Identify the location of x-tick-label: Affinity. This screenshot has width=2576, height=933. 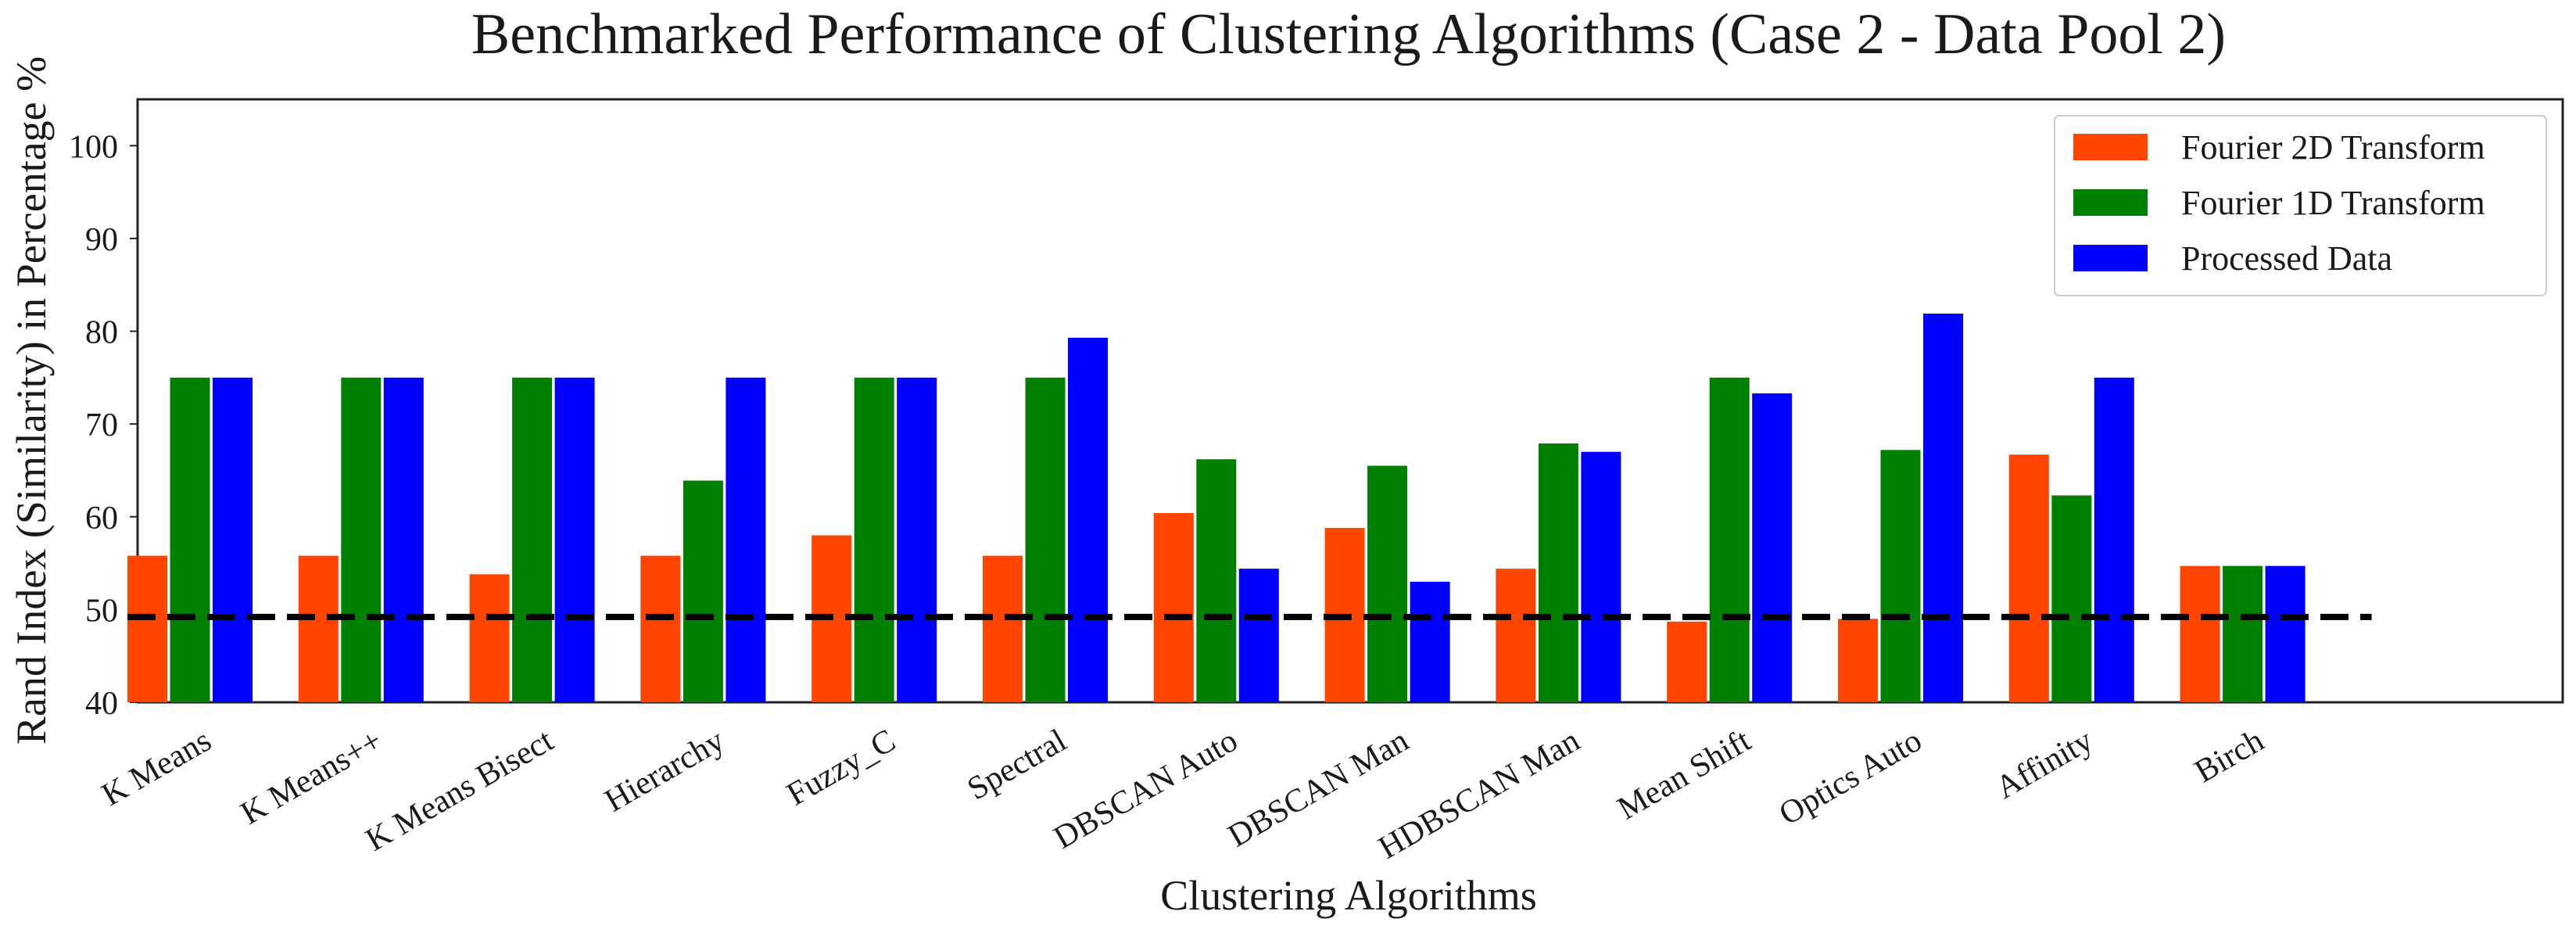
(2044, 764).